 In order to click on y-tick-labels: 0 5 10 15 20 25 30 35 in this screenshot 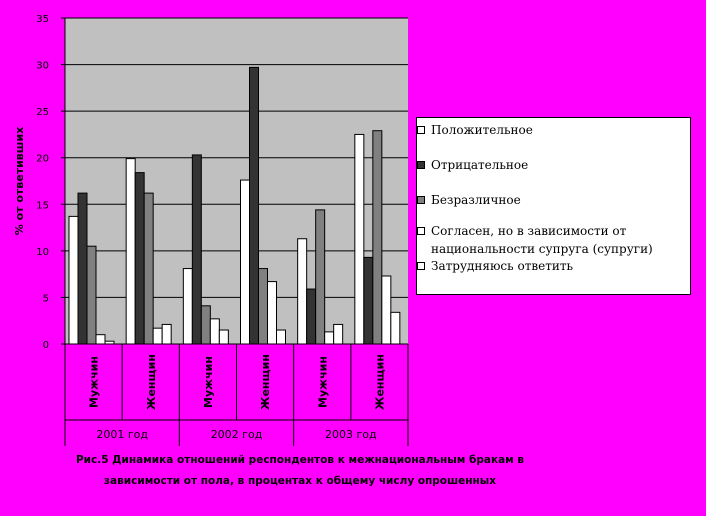, I will do `click(42, 182)`.